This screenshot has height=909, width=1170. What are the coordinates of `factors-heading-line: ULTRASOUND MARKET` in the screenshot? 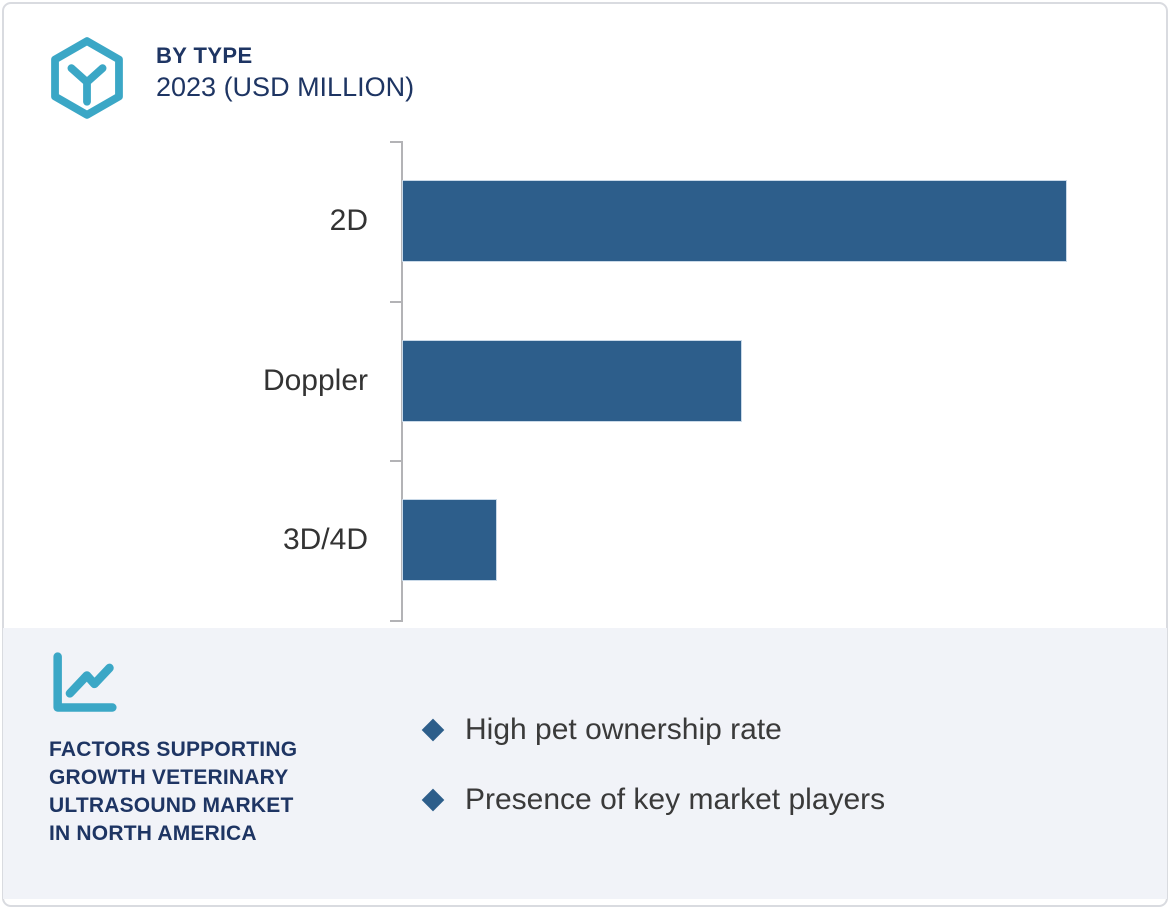 It's located at (171, 805).